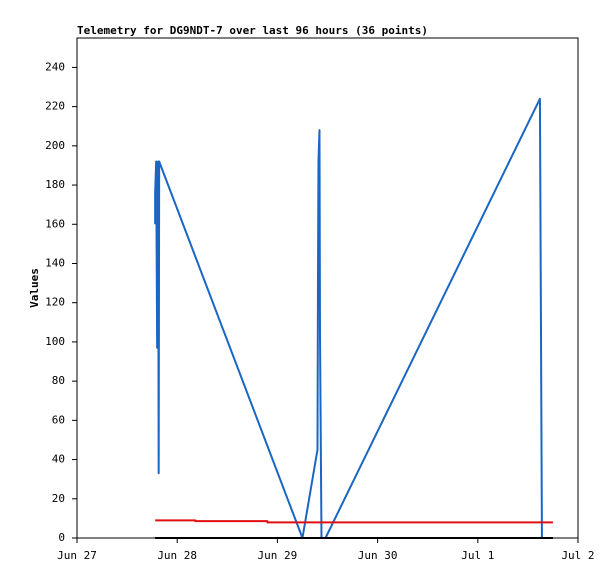 Image resolution: width=615 pixels, height=579 pixels. I want to click on y-tick-label: 40, so click(58, 459).